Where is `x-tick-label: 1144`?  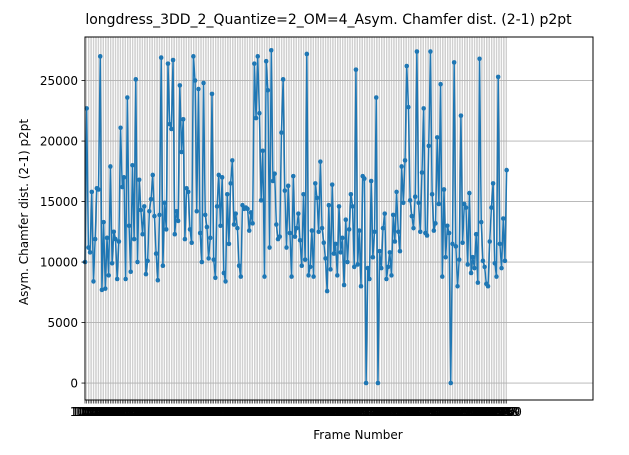 x-tick-label: 1144 is located at coordinates (242, 412).